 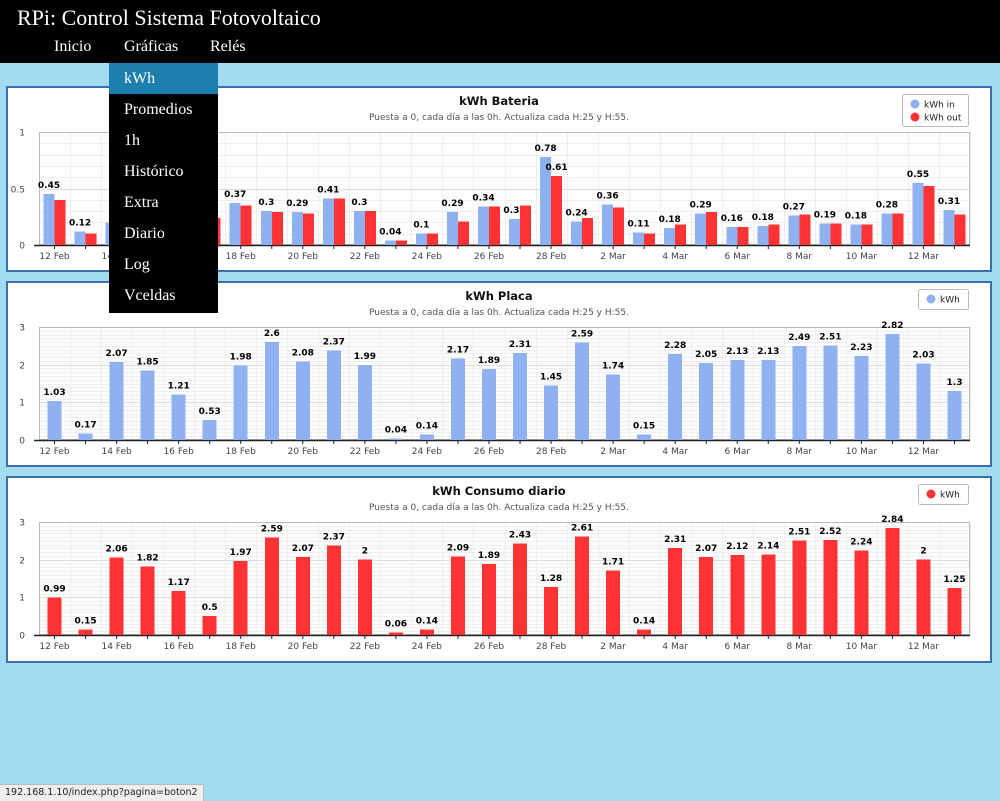 What do you see at coordinates (644, 622) in the screenshot?
I see `bar-value-label: 0.14` at bounding box center [644, 622].